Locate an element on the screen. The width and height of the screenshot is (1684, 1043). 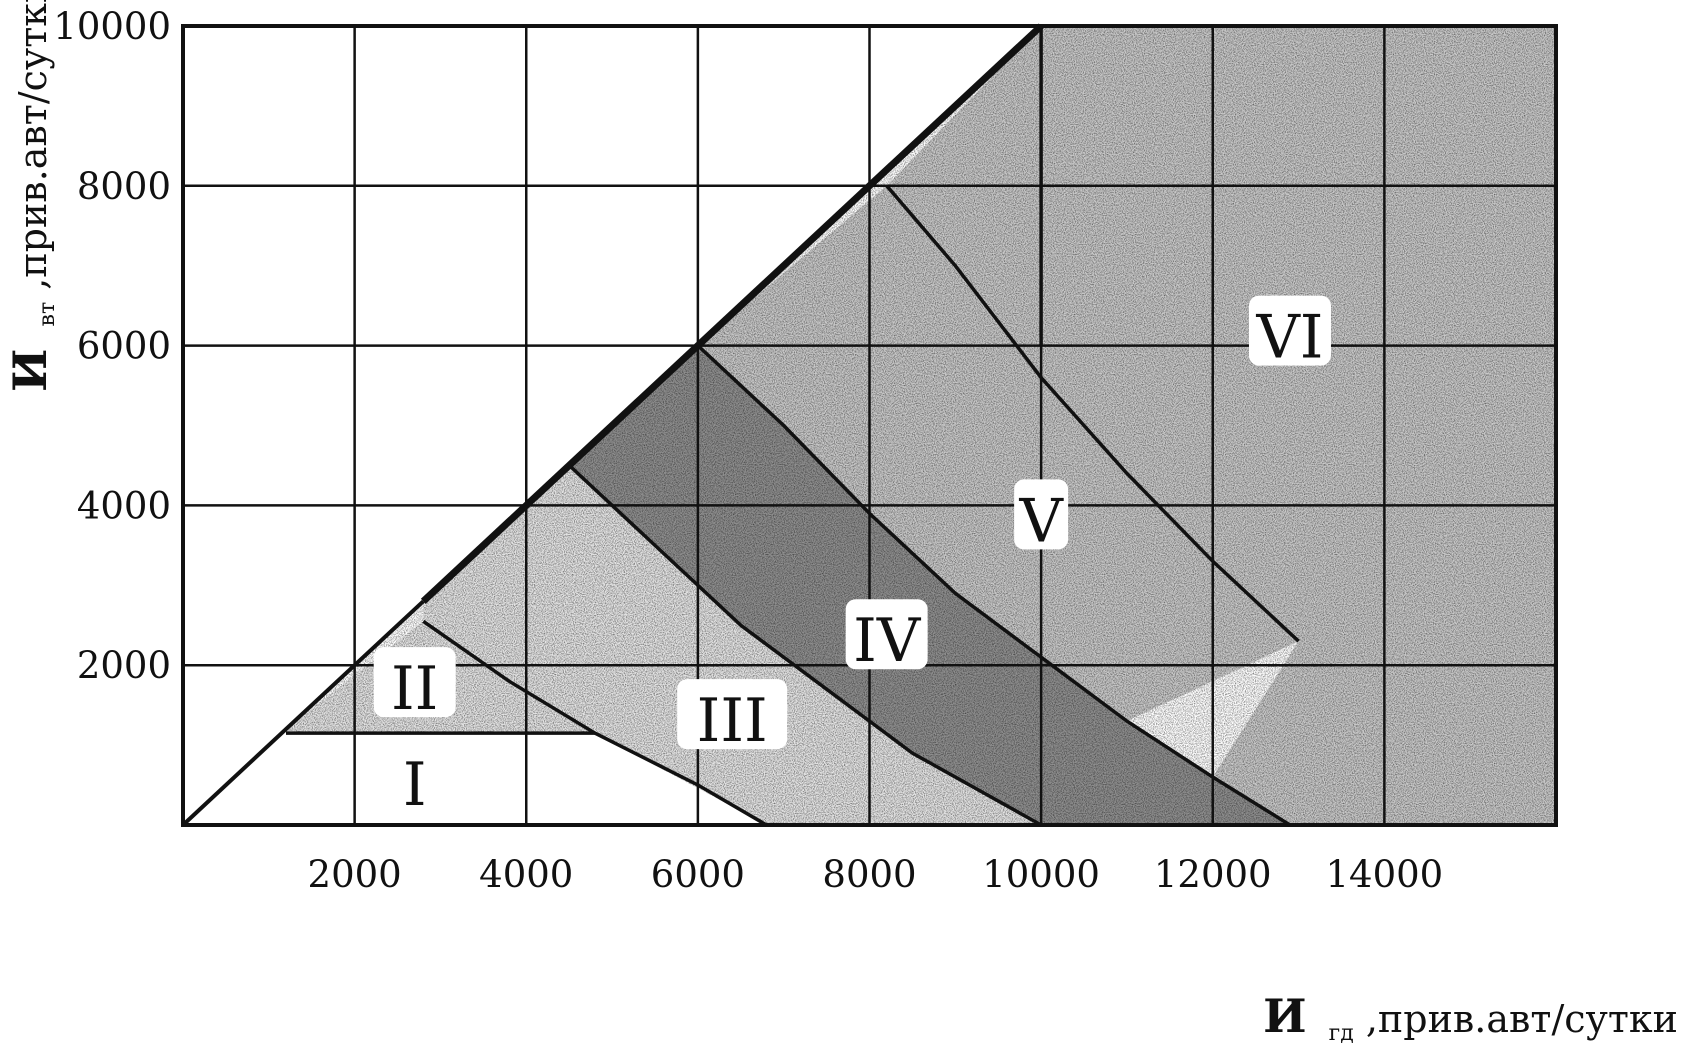
diagonal-line-lower is located at coordinates (303, 713).